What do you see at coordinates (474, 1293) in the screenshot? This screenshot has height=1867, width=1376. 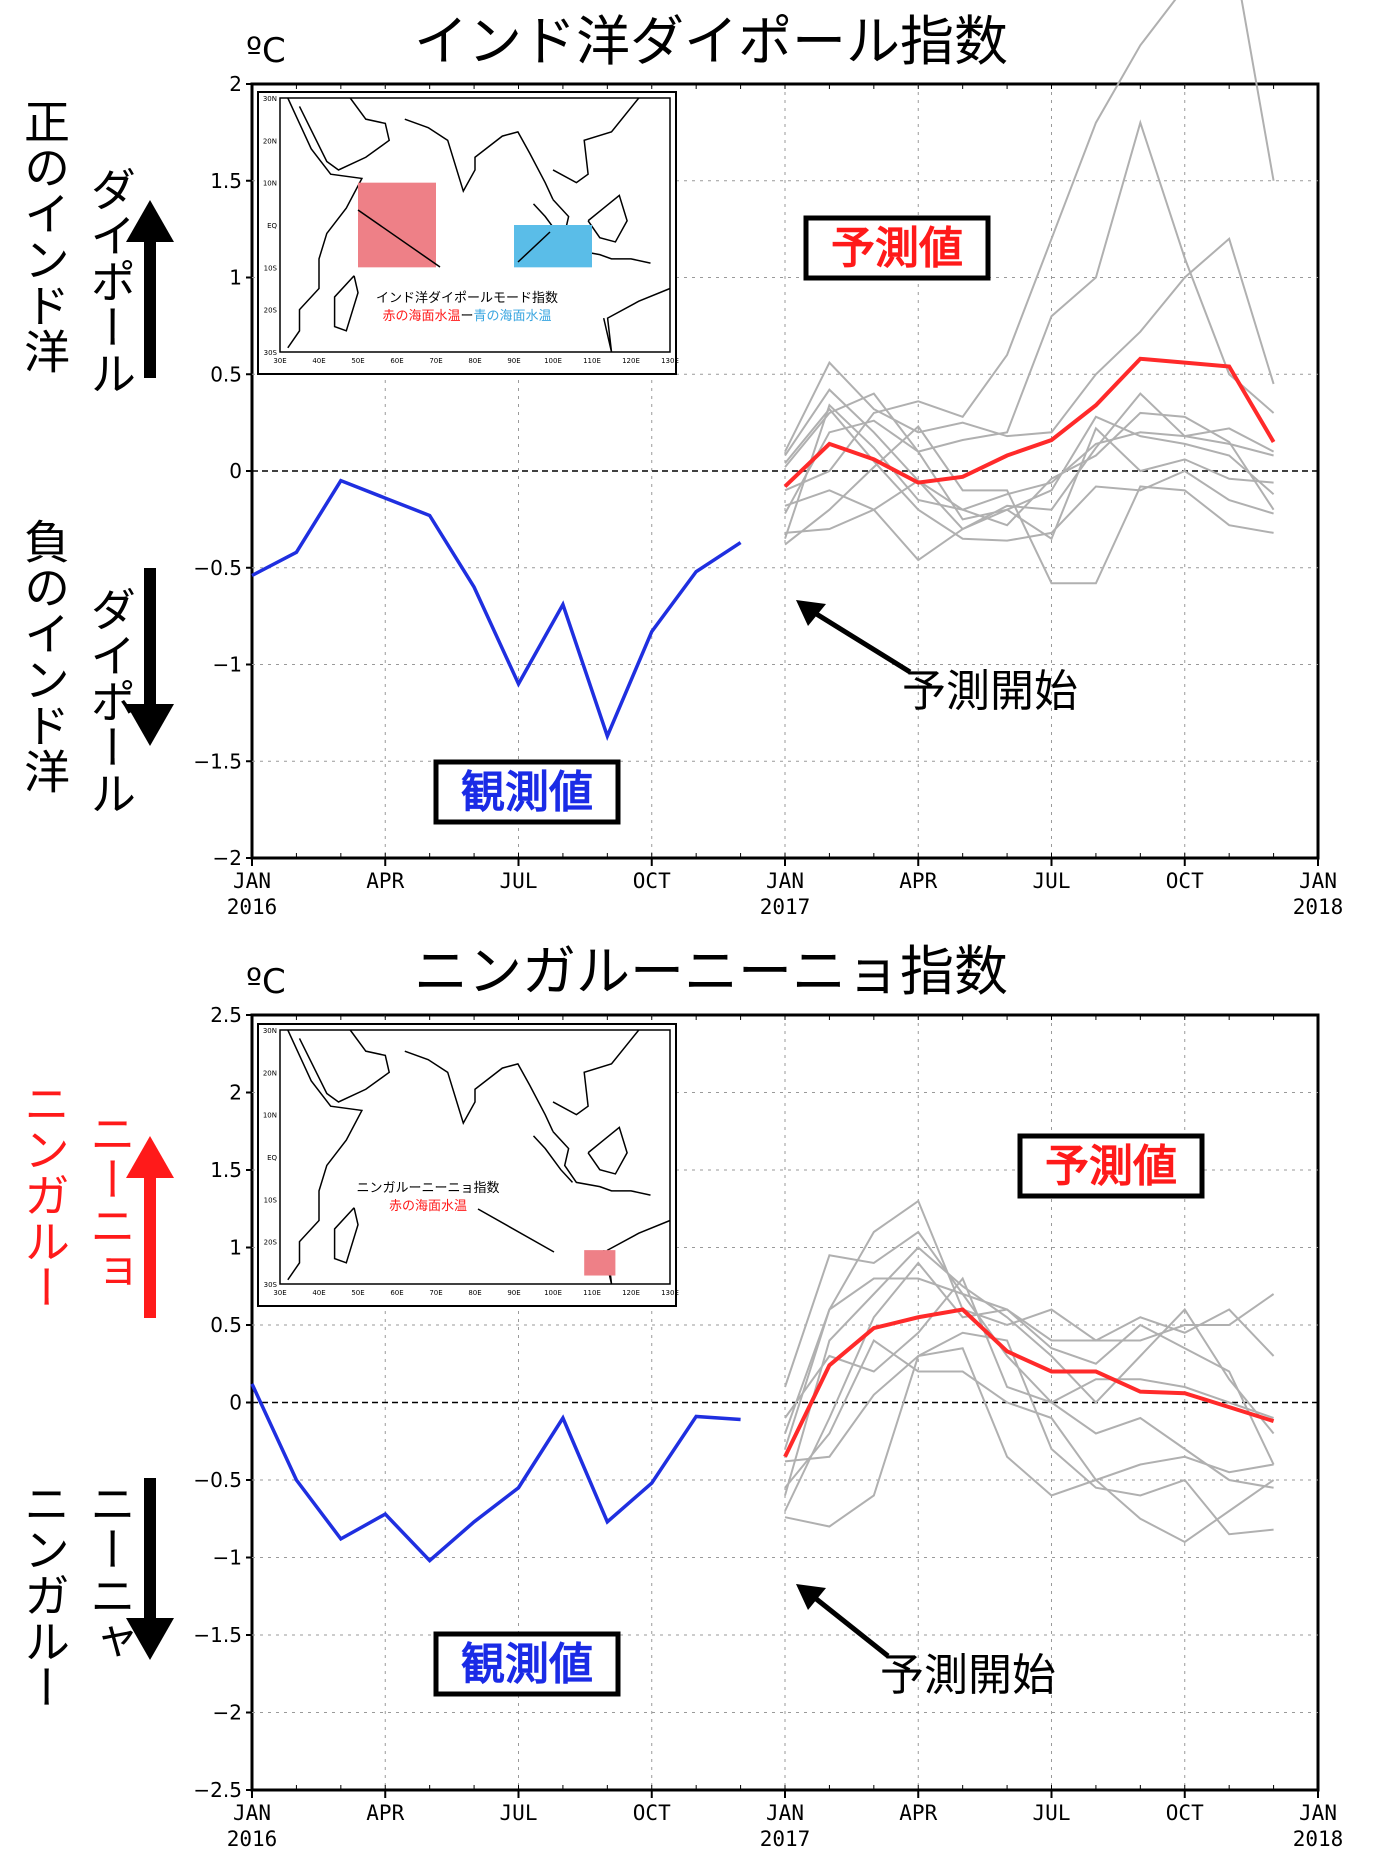 I see `inset-lon-tick: 80E` at bounding box center [474, 1293].